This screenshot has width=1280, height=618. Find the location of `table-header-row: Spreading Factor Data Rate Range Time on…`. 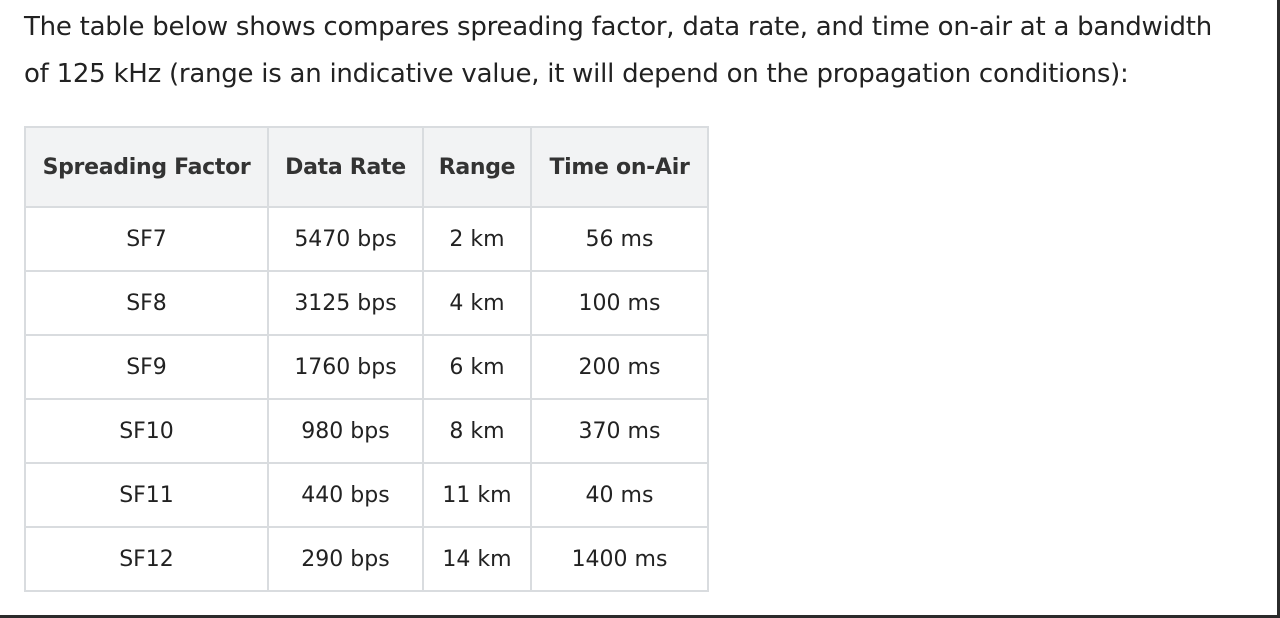

table-header-row: Spreading Factor Data Rate Range Time on… is located at coordinates (366, 167).